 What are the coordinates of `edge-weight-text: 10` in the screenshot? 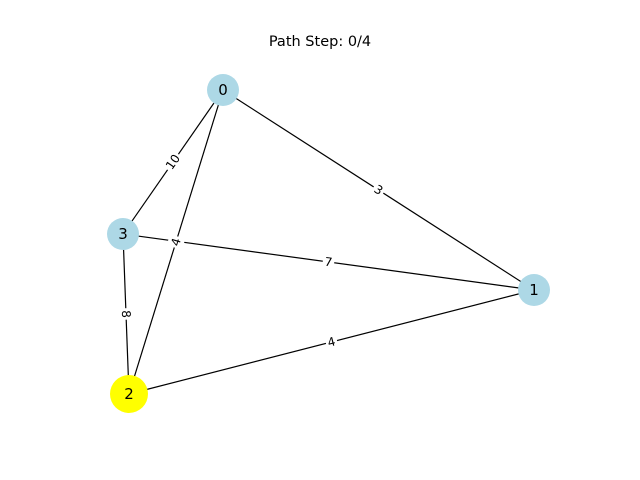 It's located at (173, 162).